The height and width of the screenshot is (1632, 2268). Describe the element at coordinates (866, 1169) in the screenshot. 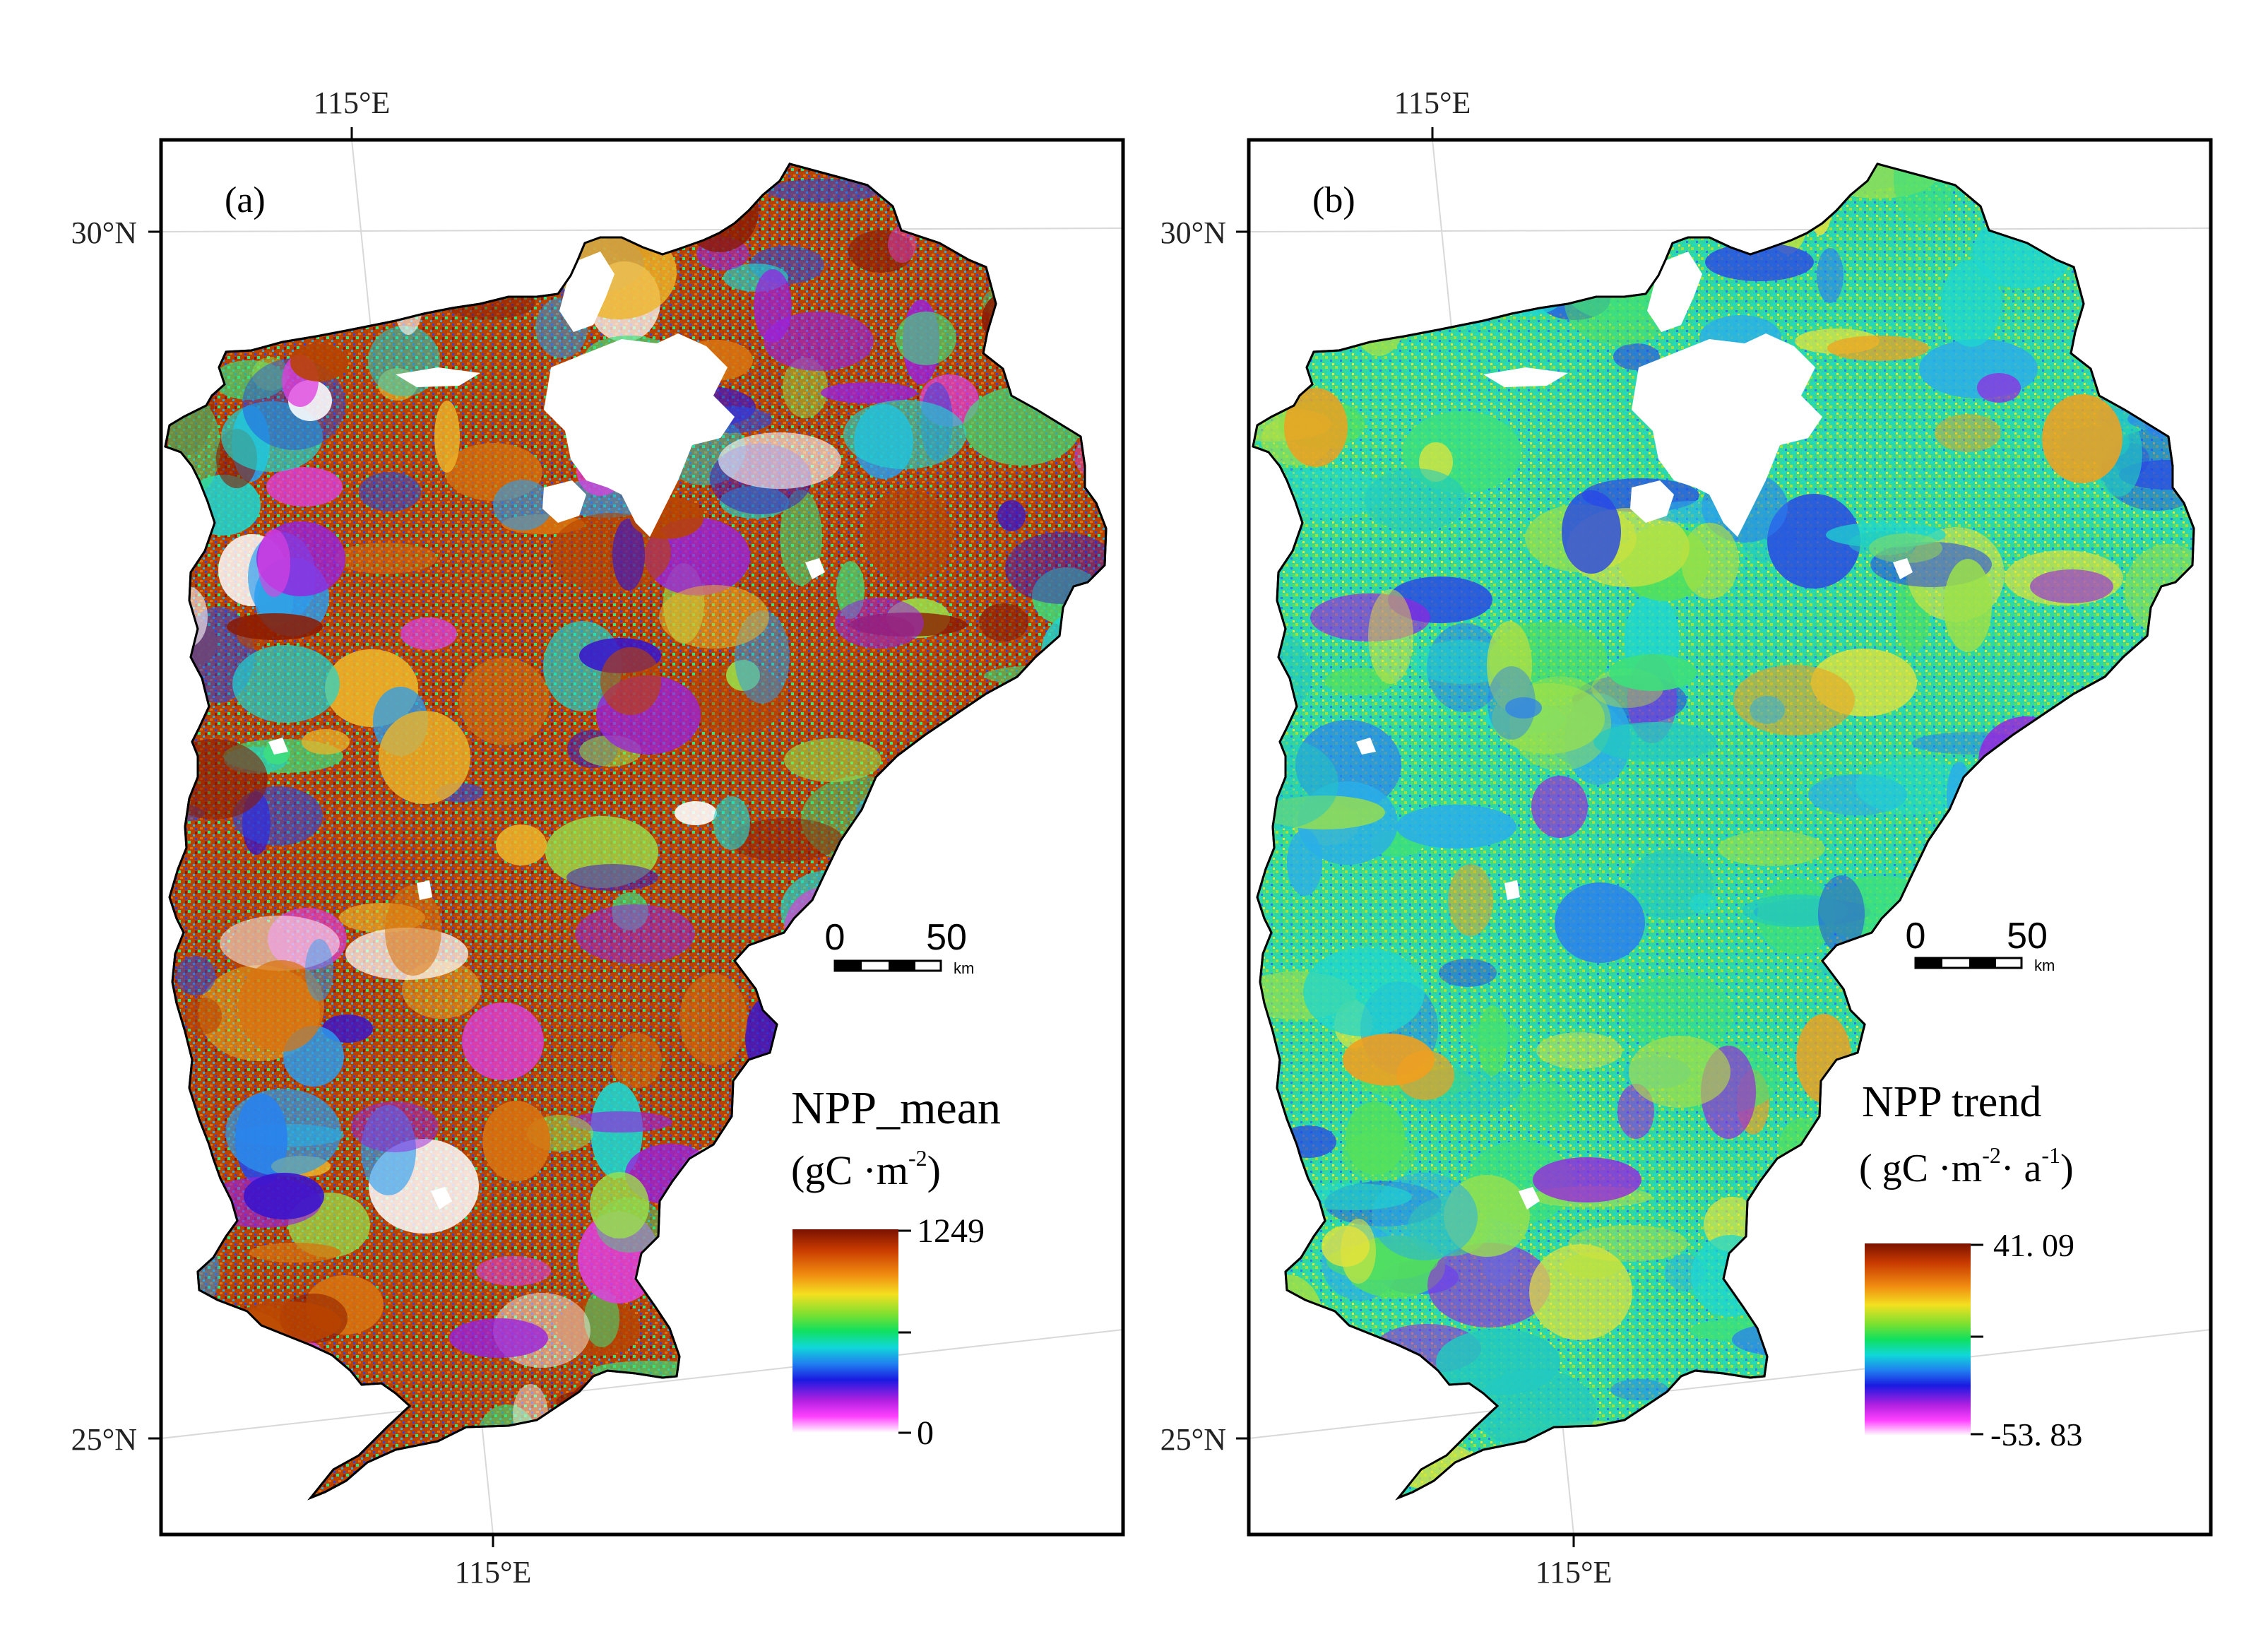

I see `legend-unit-a: (gC ·m-2)` at that location.